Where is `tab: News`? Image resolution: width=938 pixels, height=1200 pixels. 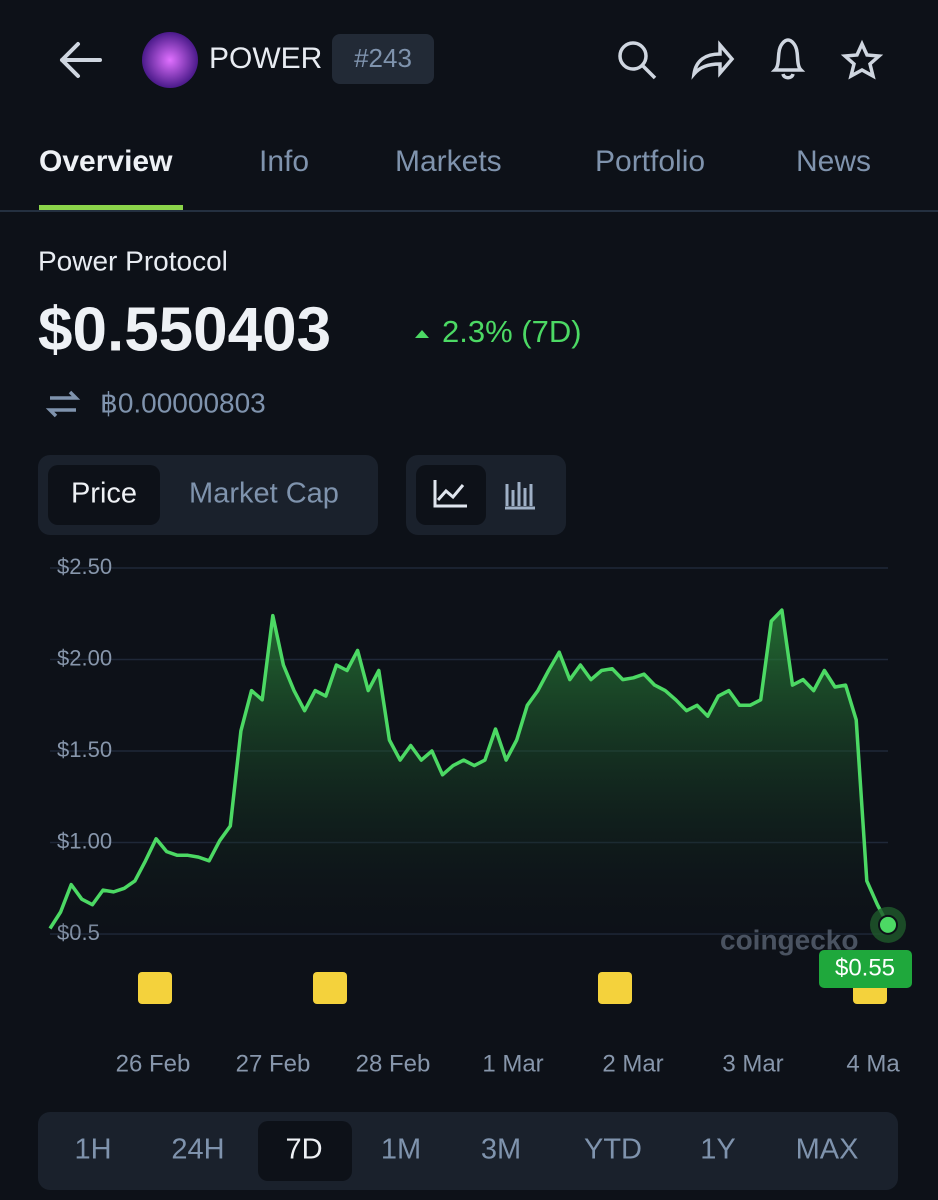 tab: News is located at coordinates (833, 161).